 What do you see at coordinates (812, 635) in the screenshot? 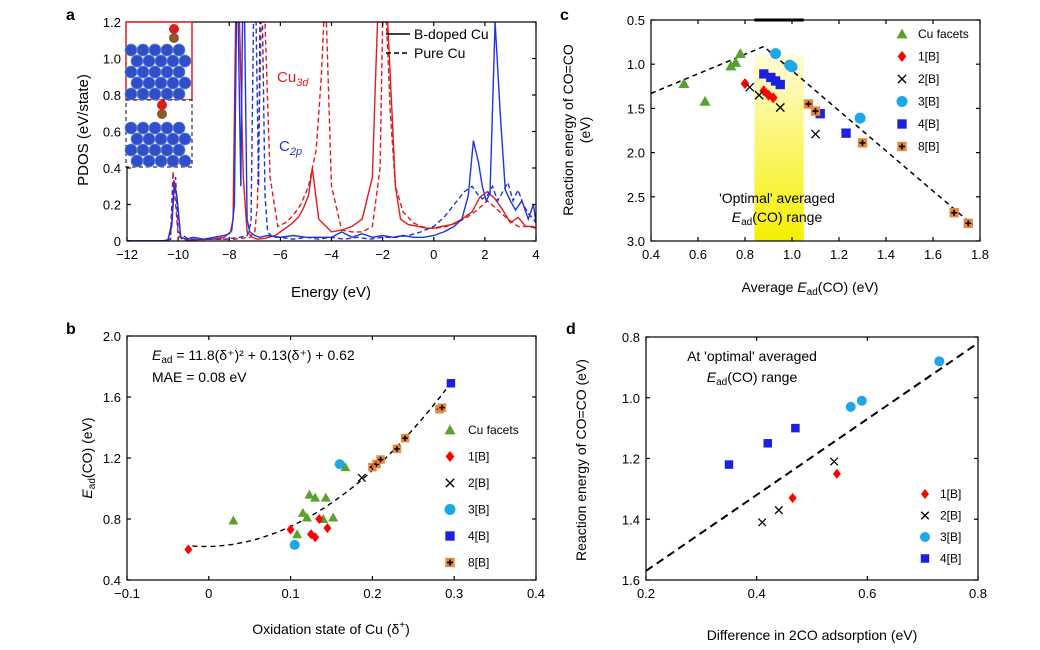
I see `panel-d-xlabel: Difference in 2CO adsorption (eV)` at bounding box center [812, 635].